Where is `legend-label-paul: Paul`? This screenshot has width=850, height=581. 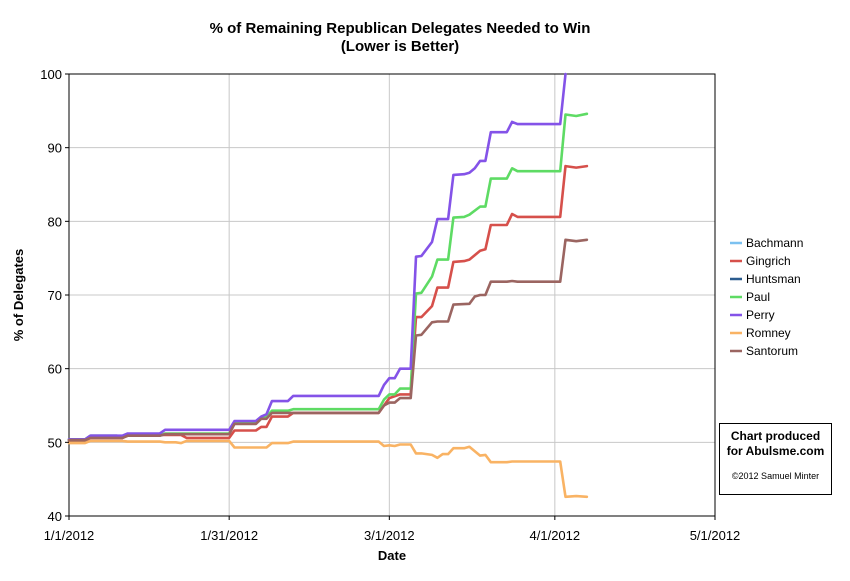
legend-label-paul: Paul is located at coordinates (758, 297).